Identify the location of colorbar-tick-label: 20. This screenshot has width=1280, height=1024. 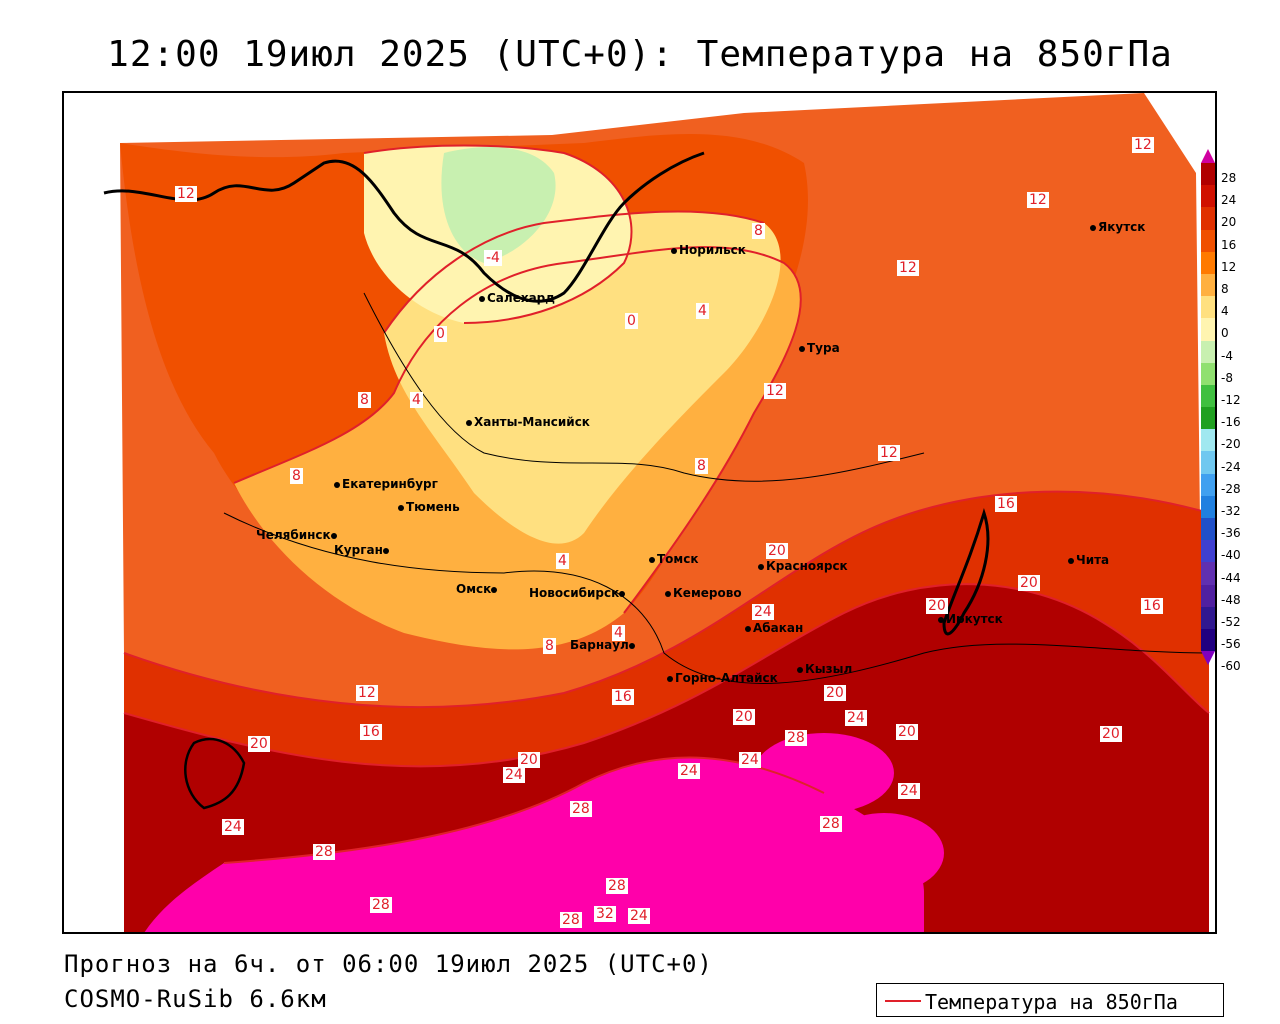
(1229, 222).